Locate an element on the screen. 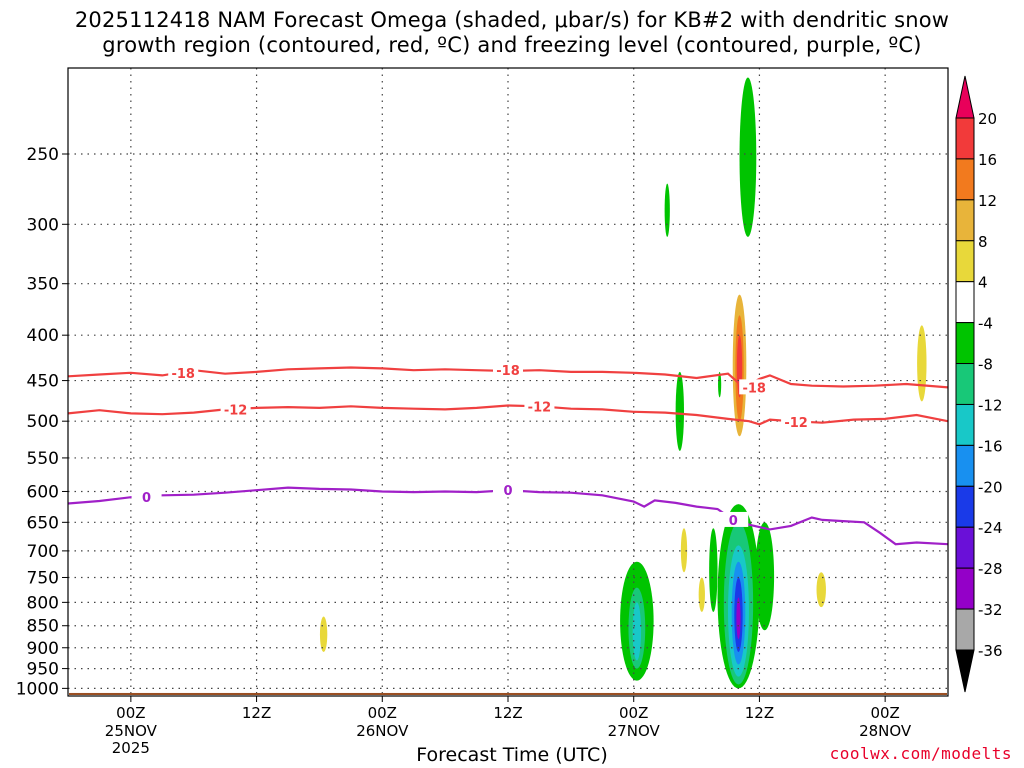 Image resolution: width=1024 pixels, height=768 pixels. x-tick-date: 27NOV is located at coordinates (634, 731).